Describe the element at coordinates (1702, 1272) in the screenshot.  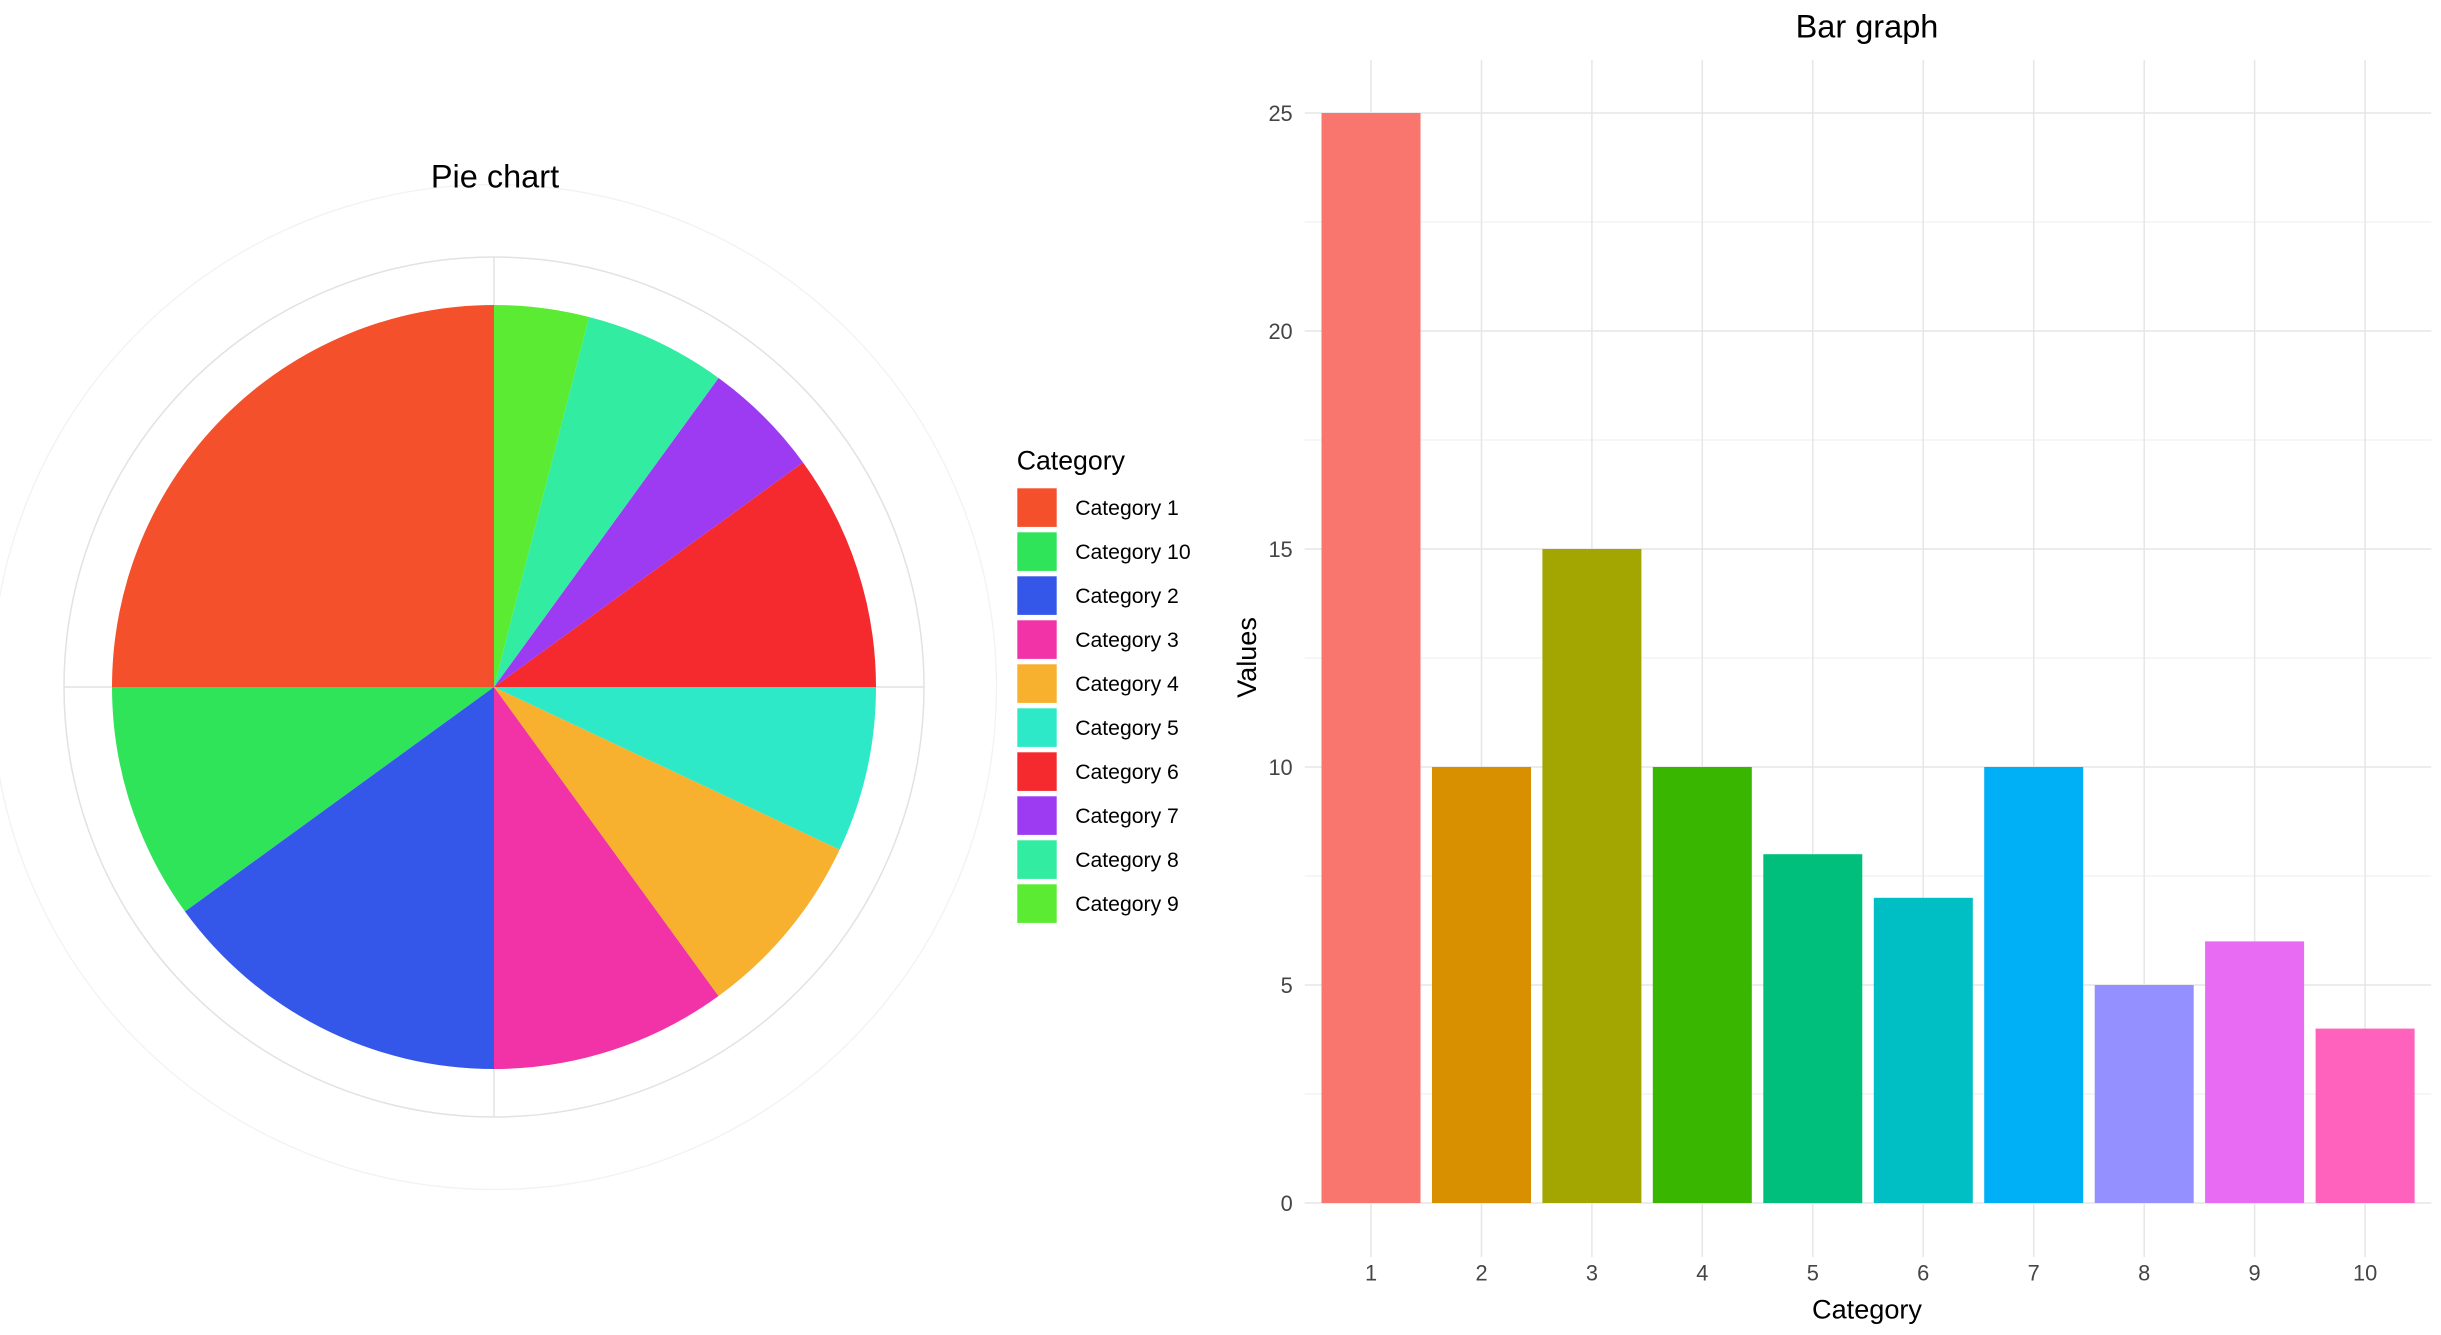
I see `svg-text: 4` at that location.